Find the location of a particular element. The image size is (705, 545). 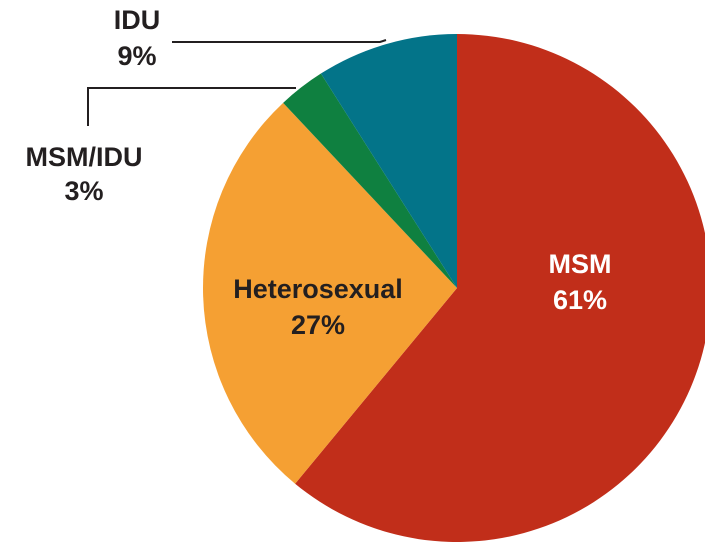

slice-label: Heterosexual is located at coordinates (318, 289).